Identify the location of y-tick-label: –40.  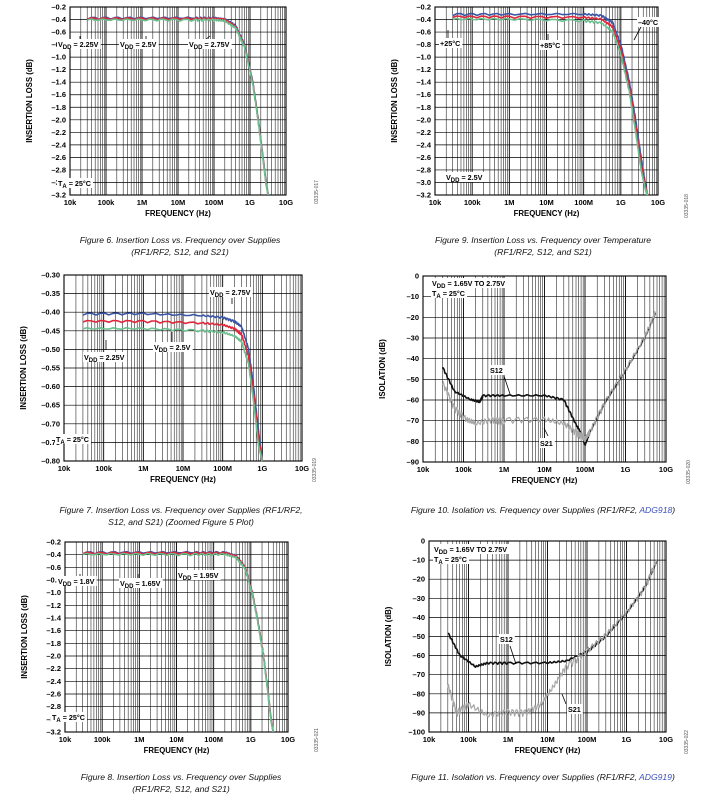
(412, 358).